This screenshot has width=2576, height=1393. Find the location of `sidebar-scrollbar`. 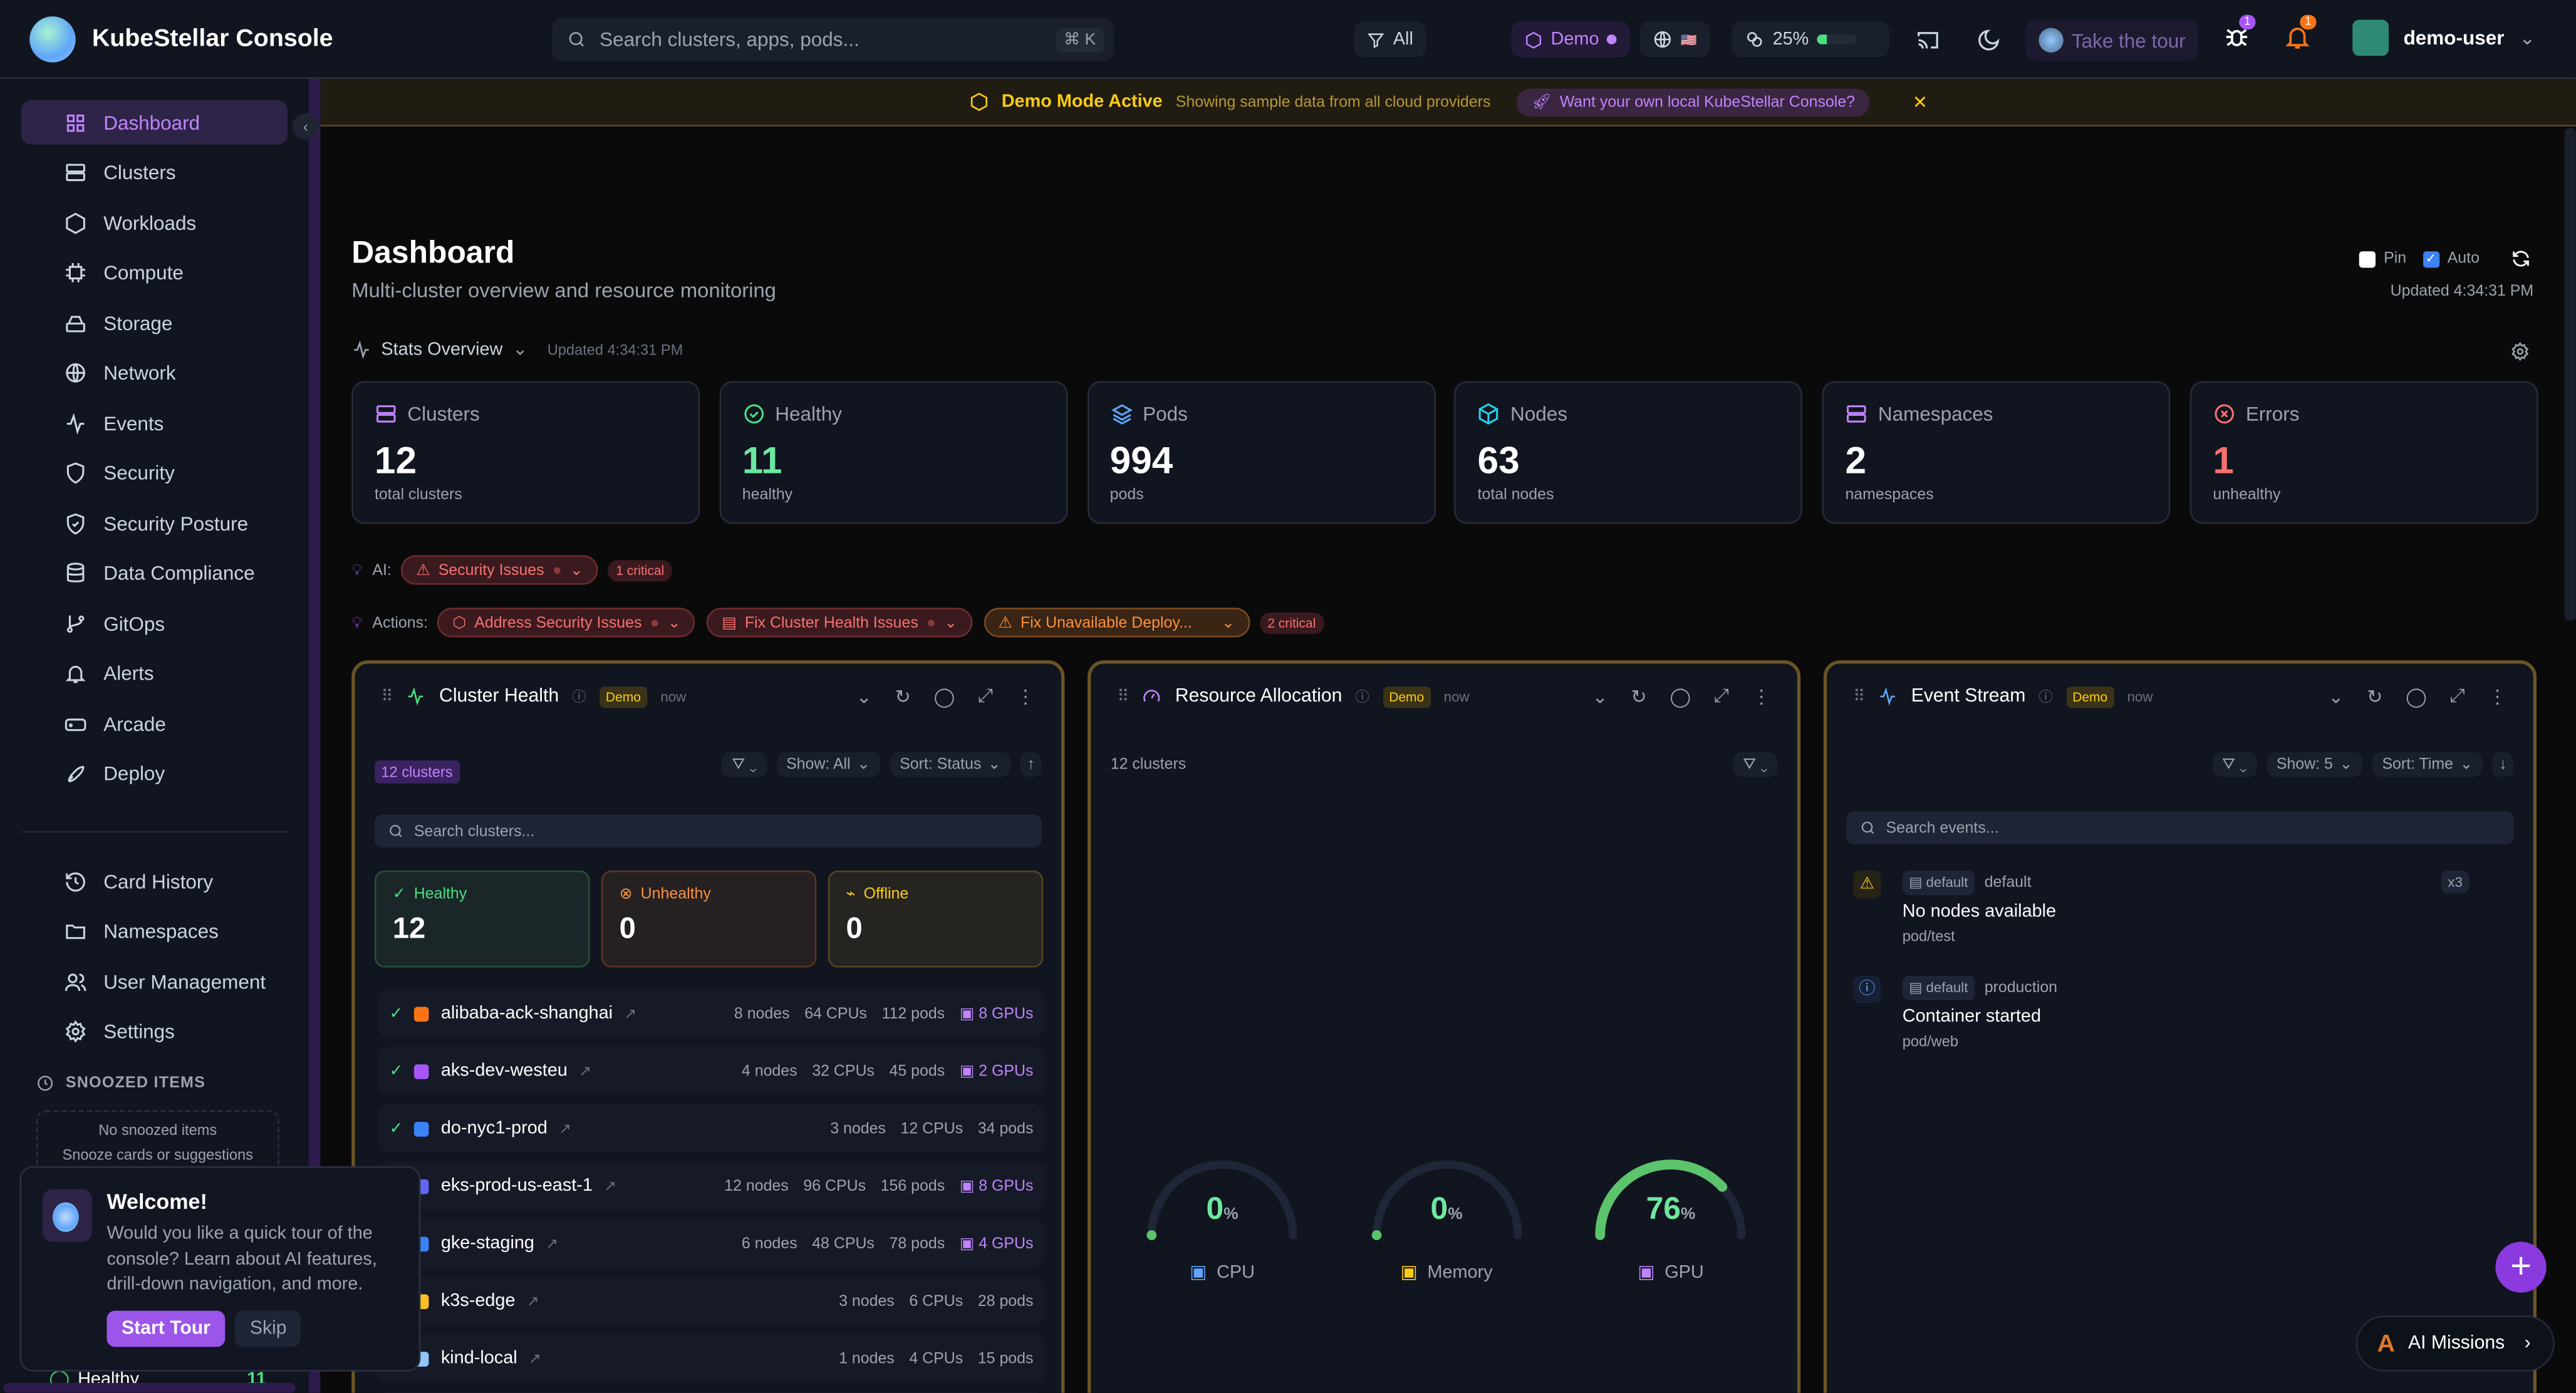

sidebar-scrollbar is located at coordinates (315, 735).